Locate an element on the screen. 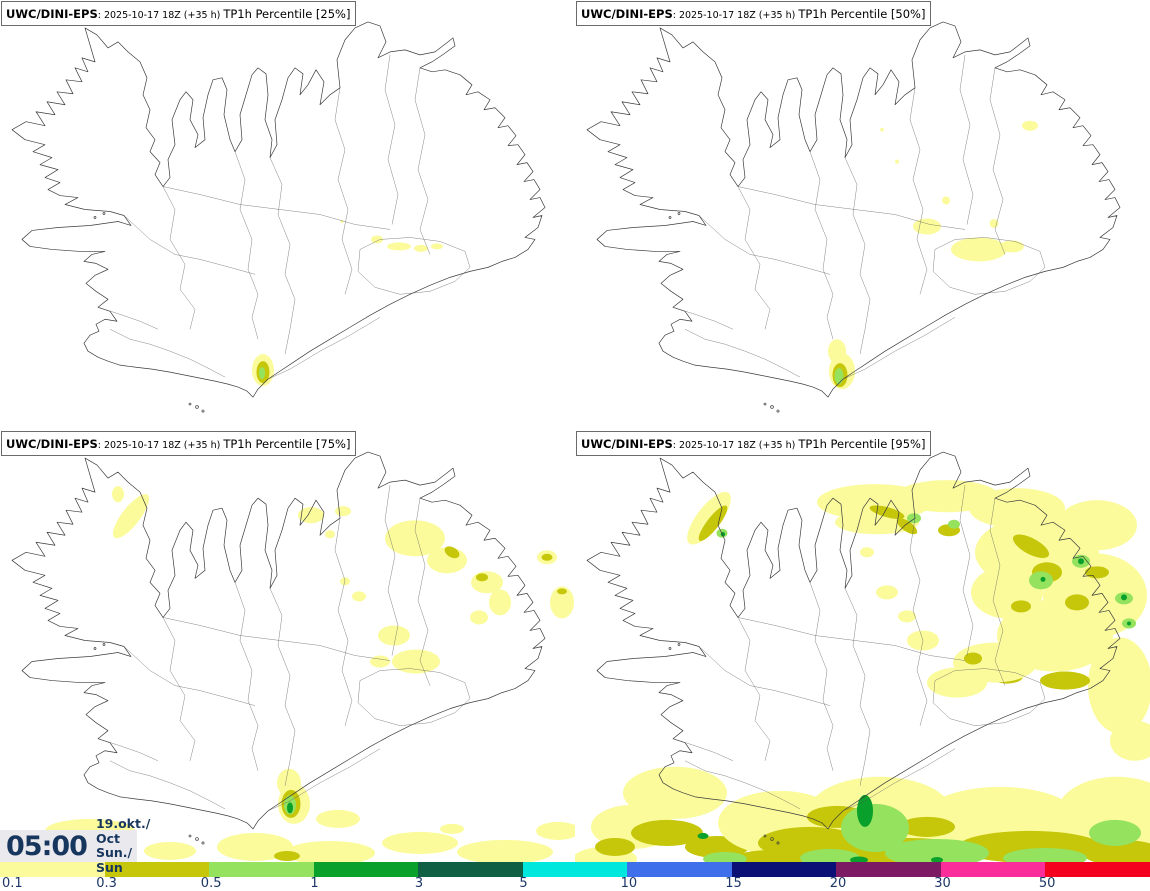  colorbar-label: 30 is located at coordinates (942, 883).